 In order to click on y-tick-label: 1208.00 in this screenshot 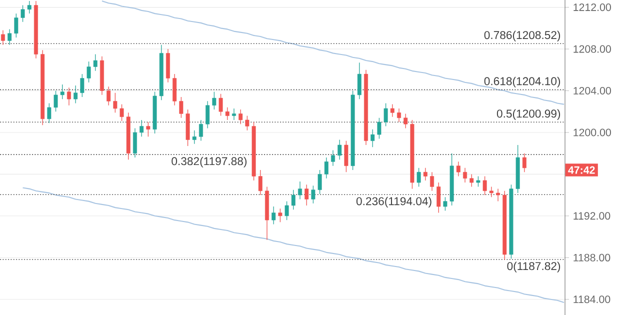, I will do `click(592, 49)`.